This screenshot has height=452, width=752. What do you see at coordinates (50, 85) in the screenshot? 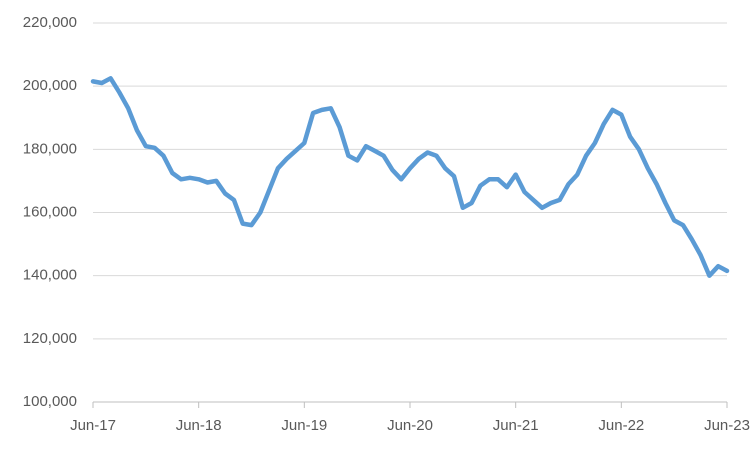
I see `y-tick-label: 200,000` at bounding box center [50, 85].